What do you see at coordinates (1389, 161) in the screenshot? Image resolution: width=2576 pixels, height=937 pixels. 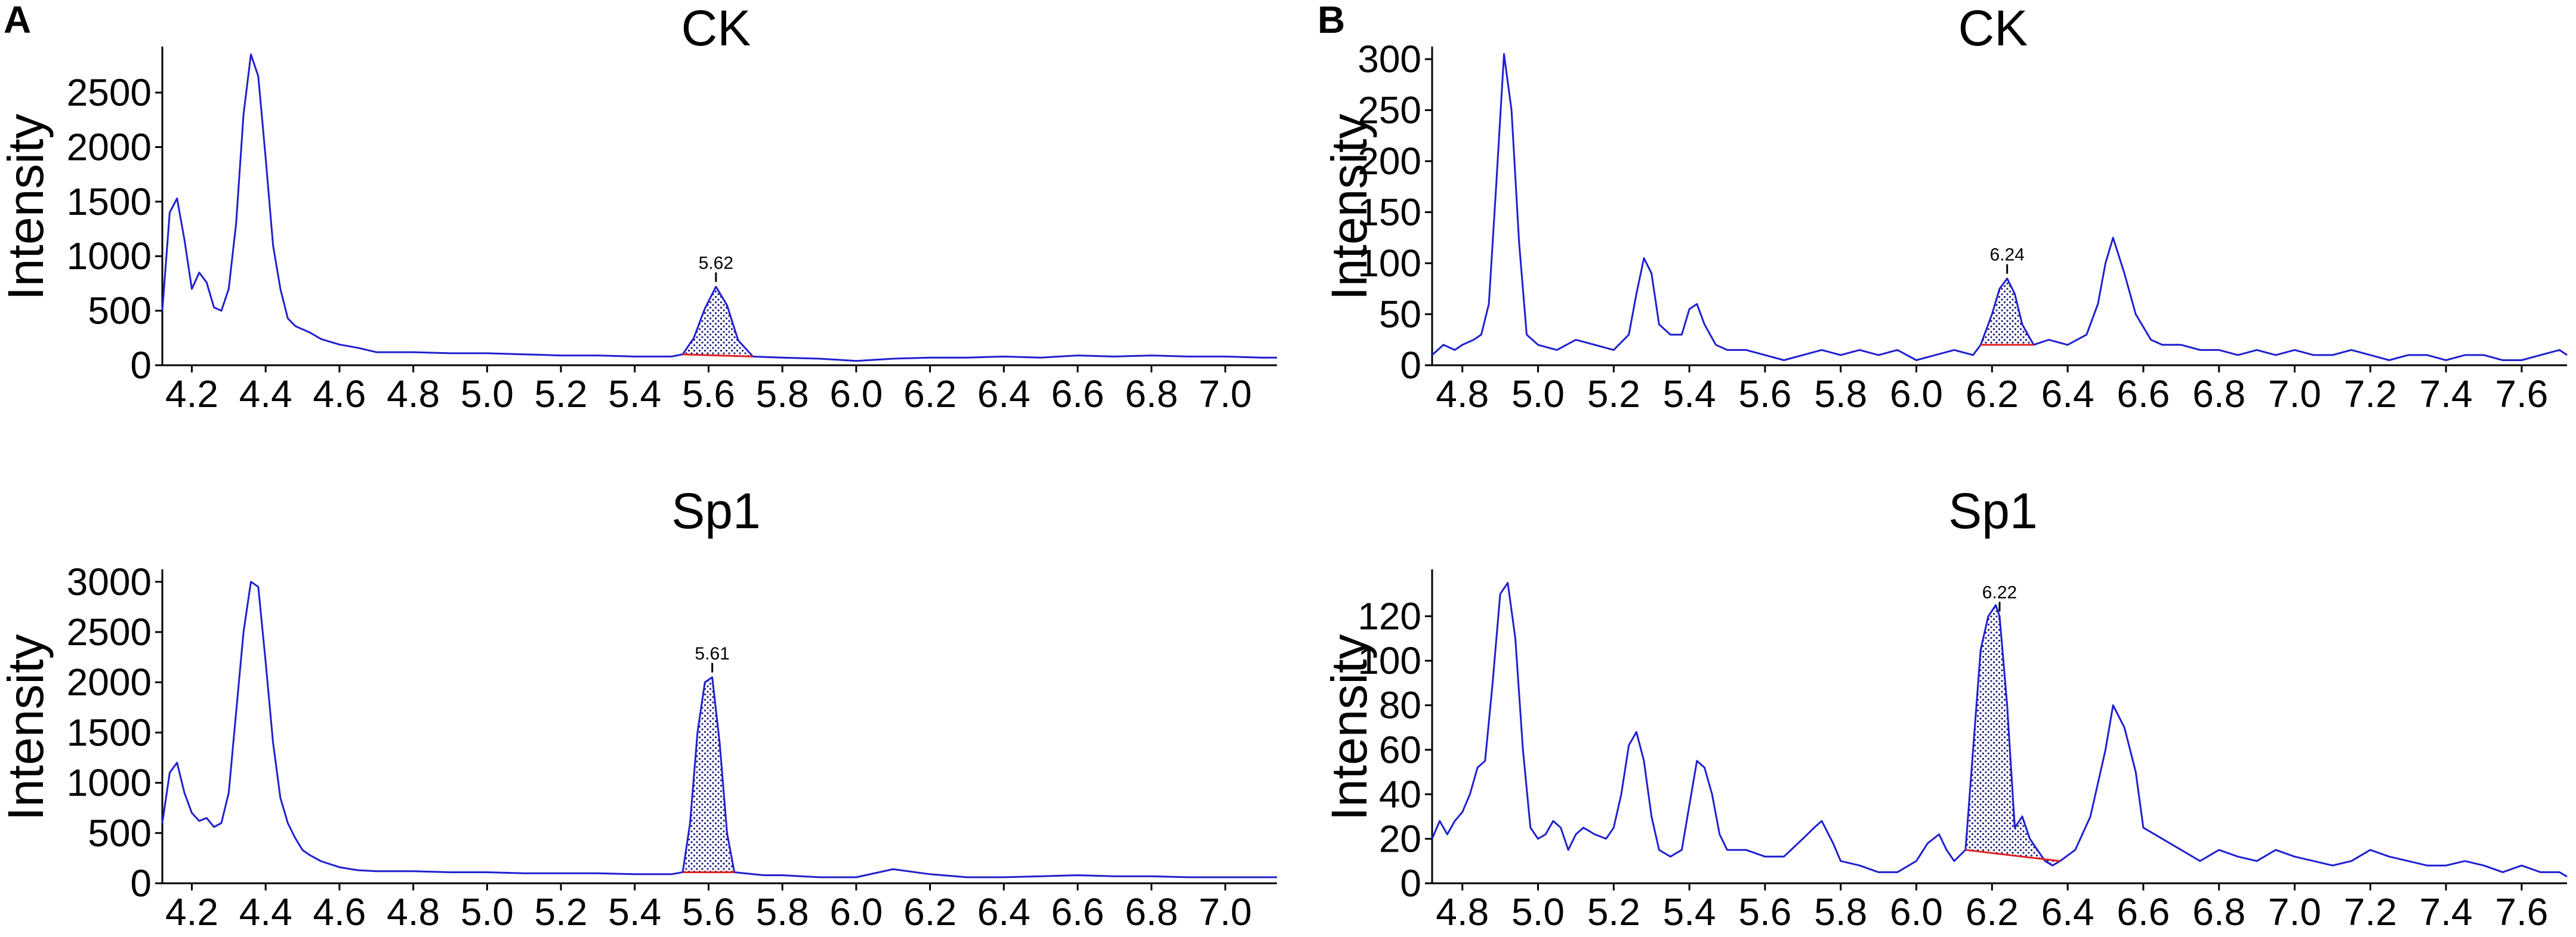 I see `y-tick-label: 200` at bounding box center [1389, 161].